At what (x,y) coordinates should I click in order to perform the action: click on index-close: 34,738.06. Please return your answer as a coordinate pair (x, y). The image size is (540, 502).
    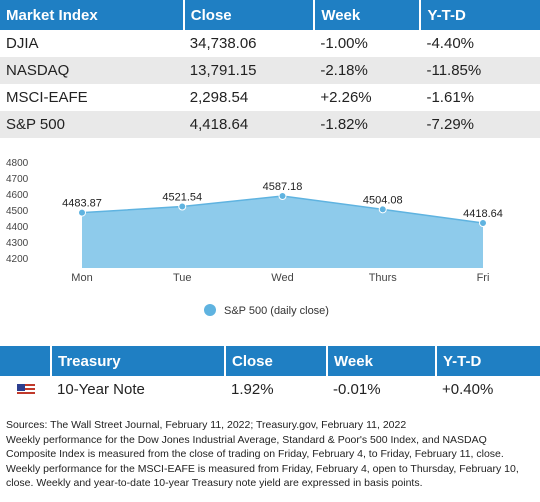
    Looking at the image, I should click on (223, 43).